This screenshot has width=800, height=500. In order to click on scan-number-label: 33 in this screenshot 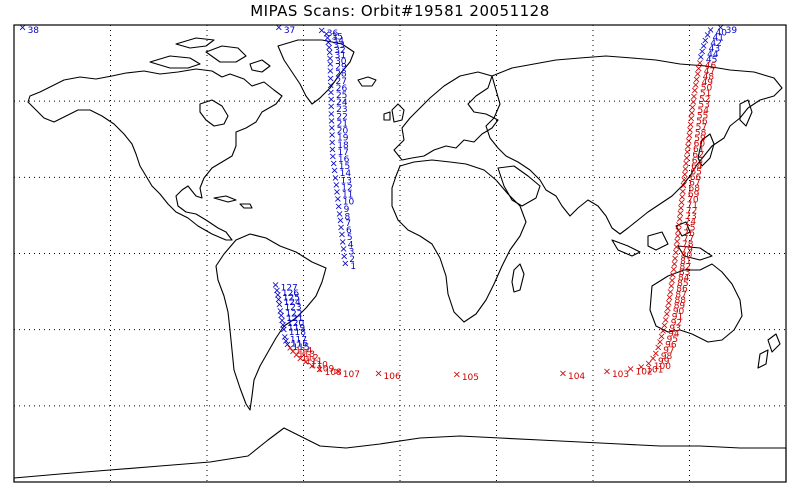, I will do `click(338, 46)`.